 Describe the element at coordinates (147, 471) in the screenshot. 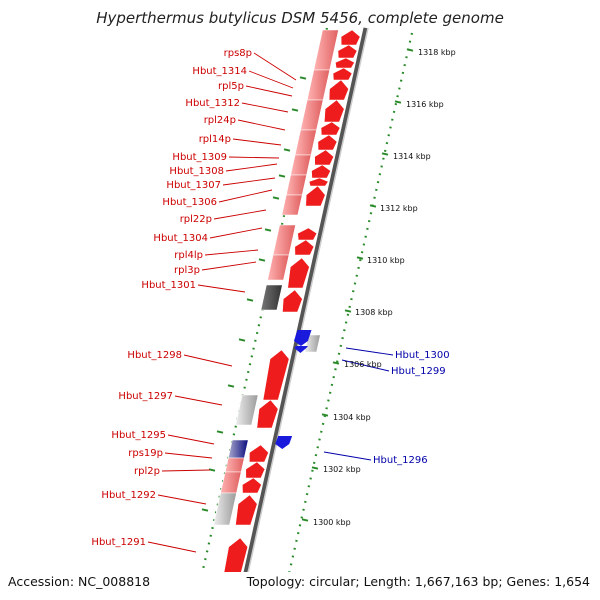

I see `gene-label: rpl2p` at that location.